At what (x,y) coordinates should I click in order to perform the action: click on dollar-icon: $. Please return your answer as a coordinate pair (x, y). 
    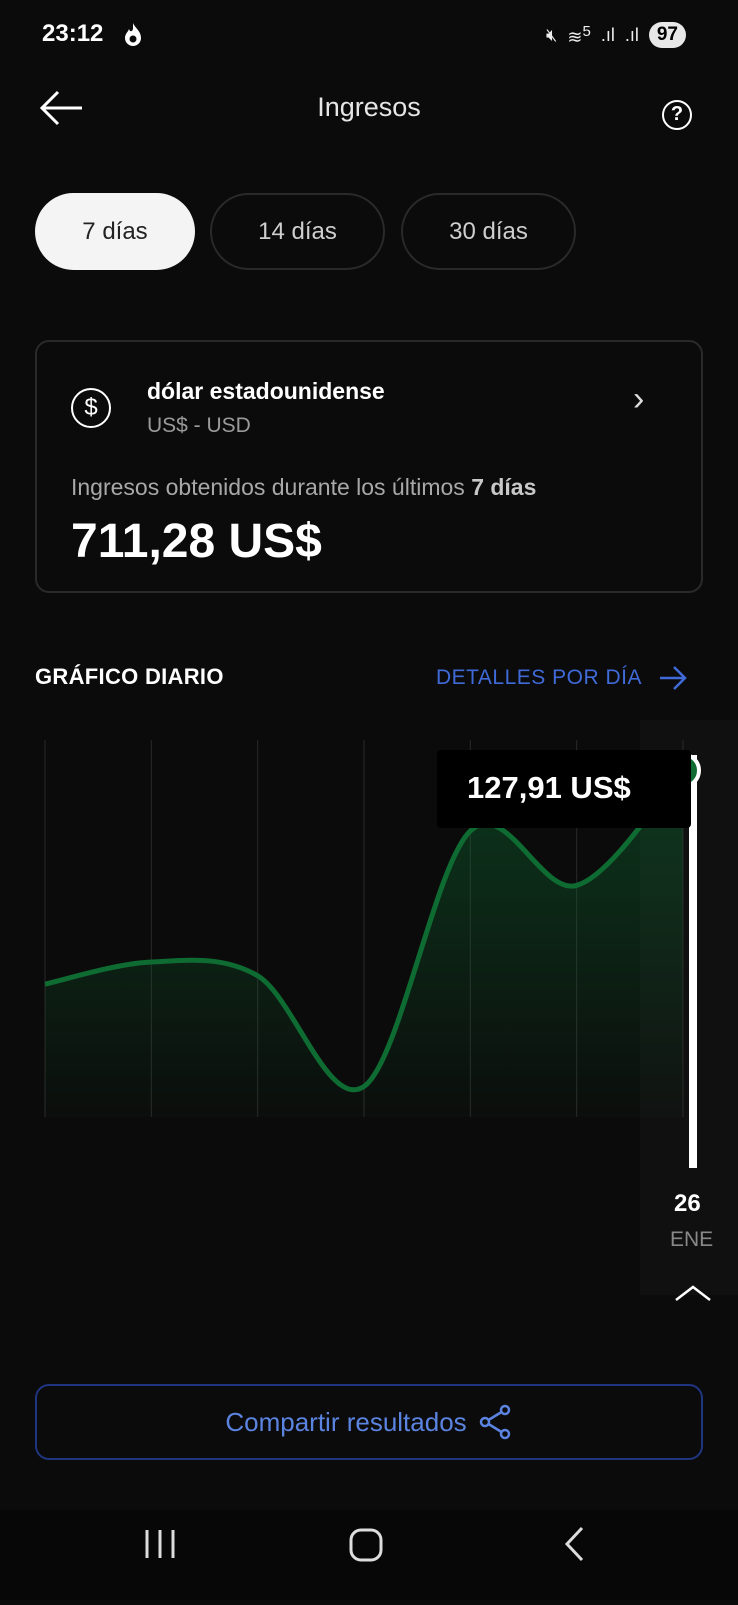
    Looking at the image, I should click on (91, 408).